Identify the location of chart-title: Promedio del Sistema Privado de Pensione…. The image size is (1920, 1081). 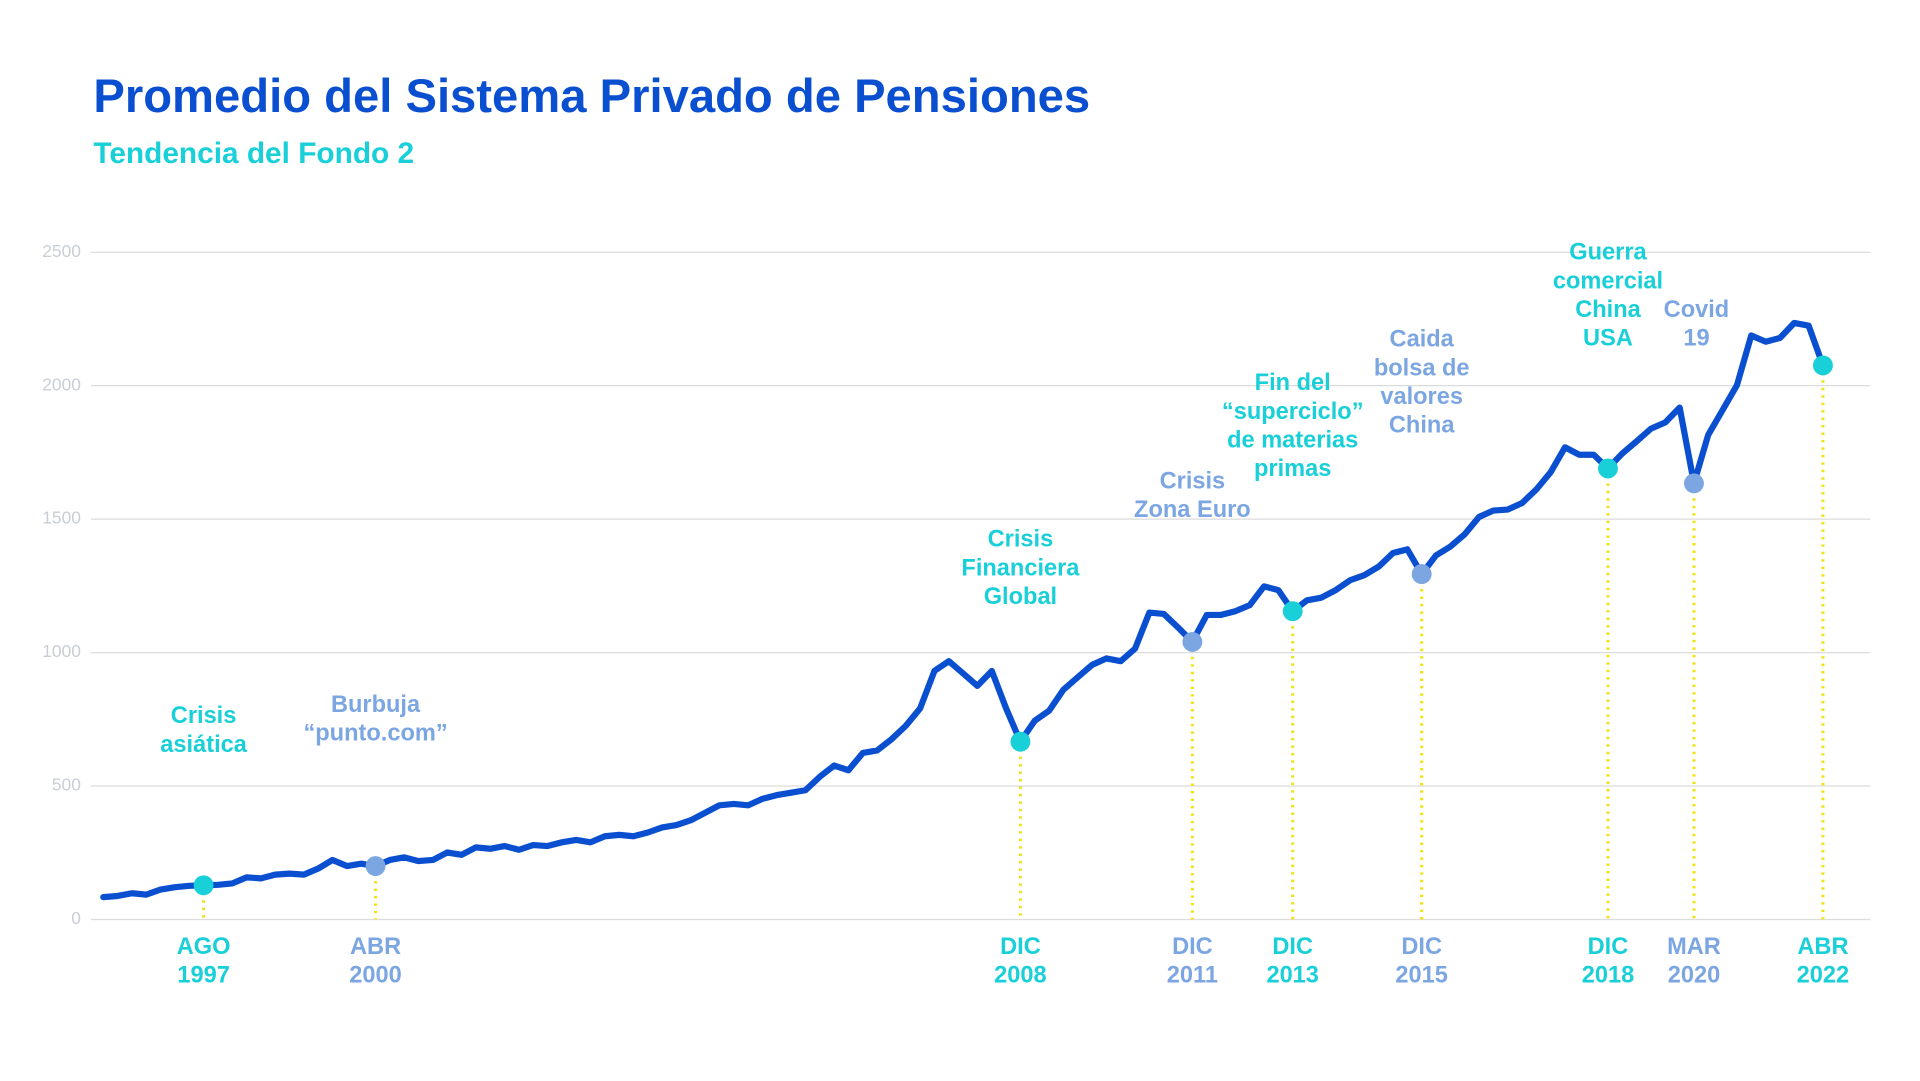
(591, 96).